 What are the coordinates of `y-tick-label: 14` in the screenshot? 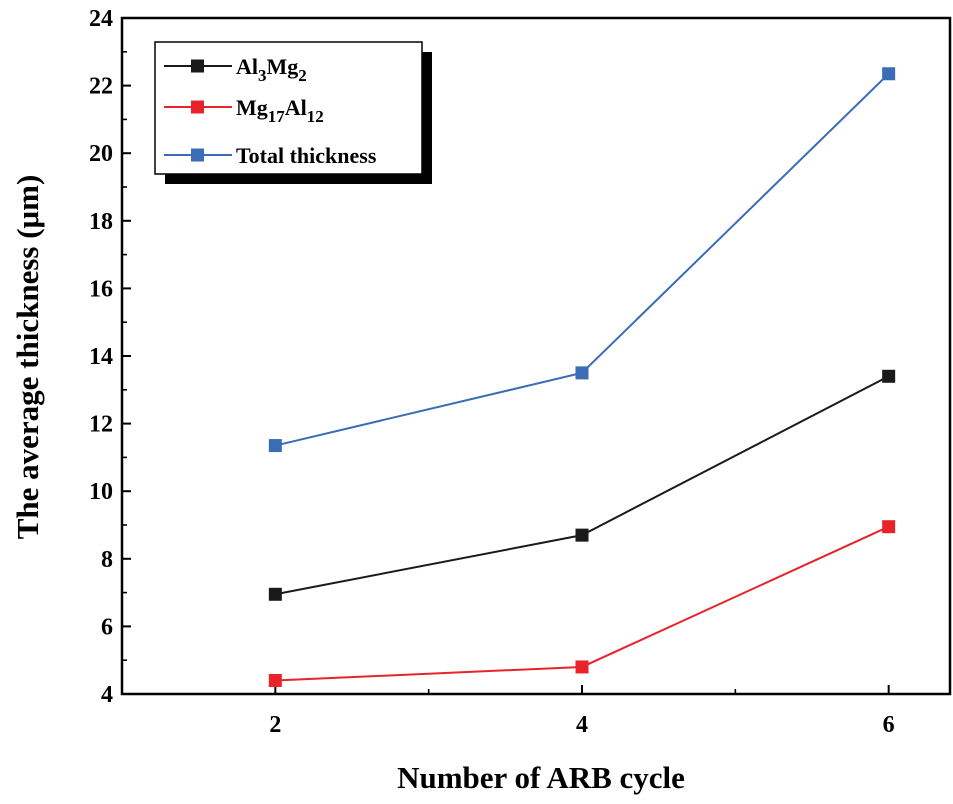 It's located at (101, 357).